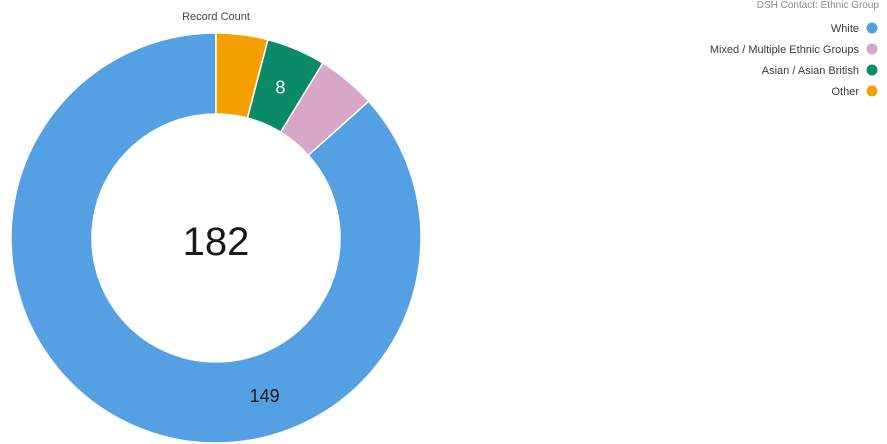 The height and width of the screenshot is (444, 887). What do you see at coordinates (818, 5) in the screenshot?
I see `legend-title: DSH Contact: Ethnic Group` at bounding box center [818, 5].